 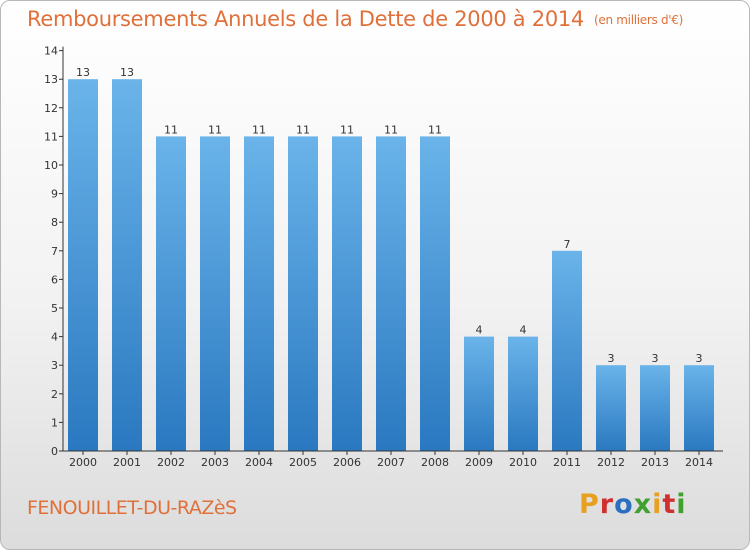 I want to click on x-tick-label-2010: 2010, so click(x=523, y=462).